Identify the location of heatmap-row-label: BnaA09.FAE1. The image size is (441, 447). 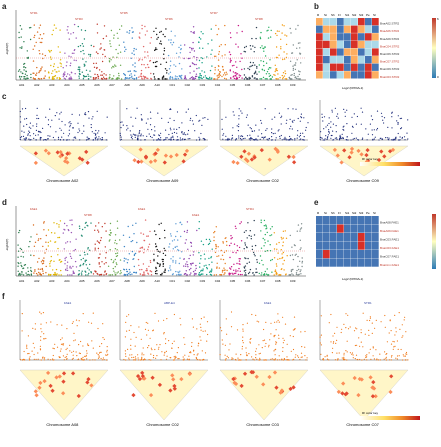
(389, 231).